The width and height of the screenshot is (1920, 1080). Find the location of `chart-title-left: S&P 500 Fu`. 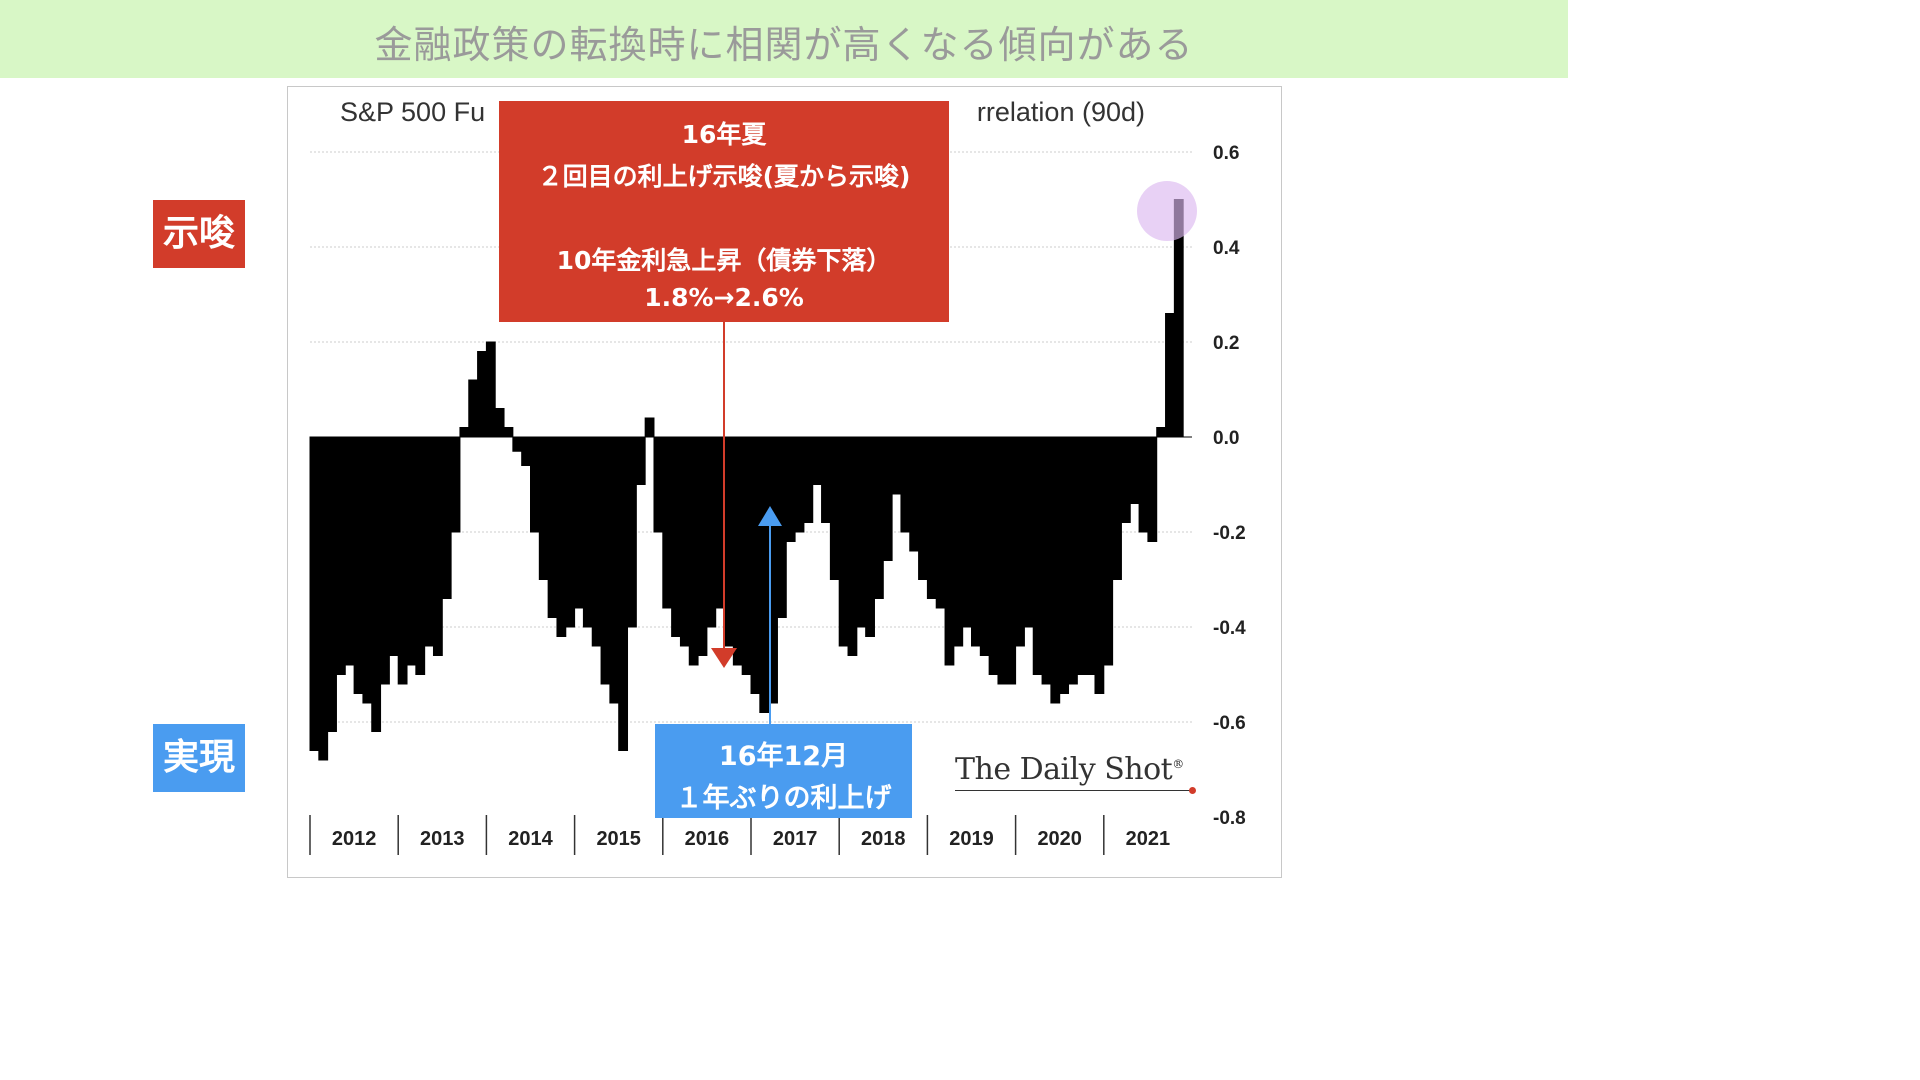

chart-title-left: S&P 500 Fu is located at coordinates (412, 112).